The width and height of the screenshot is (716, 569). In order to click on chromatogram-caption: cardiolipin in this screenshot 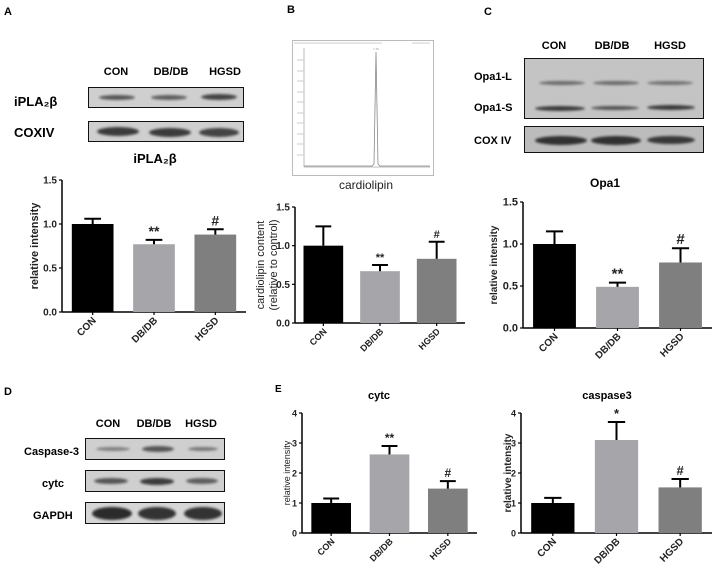, I will do `click(366, 185)`.